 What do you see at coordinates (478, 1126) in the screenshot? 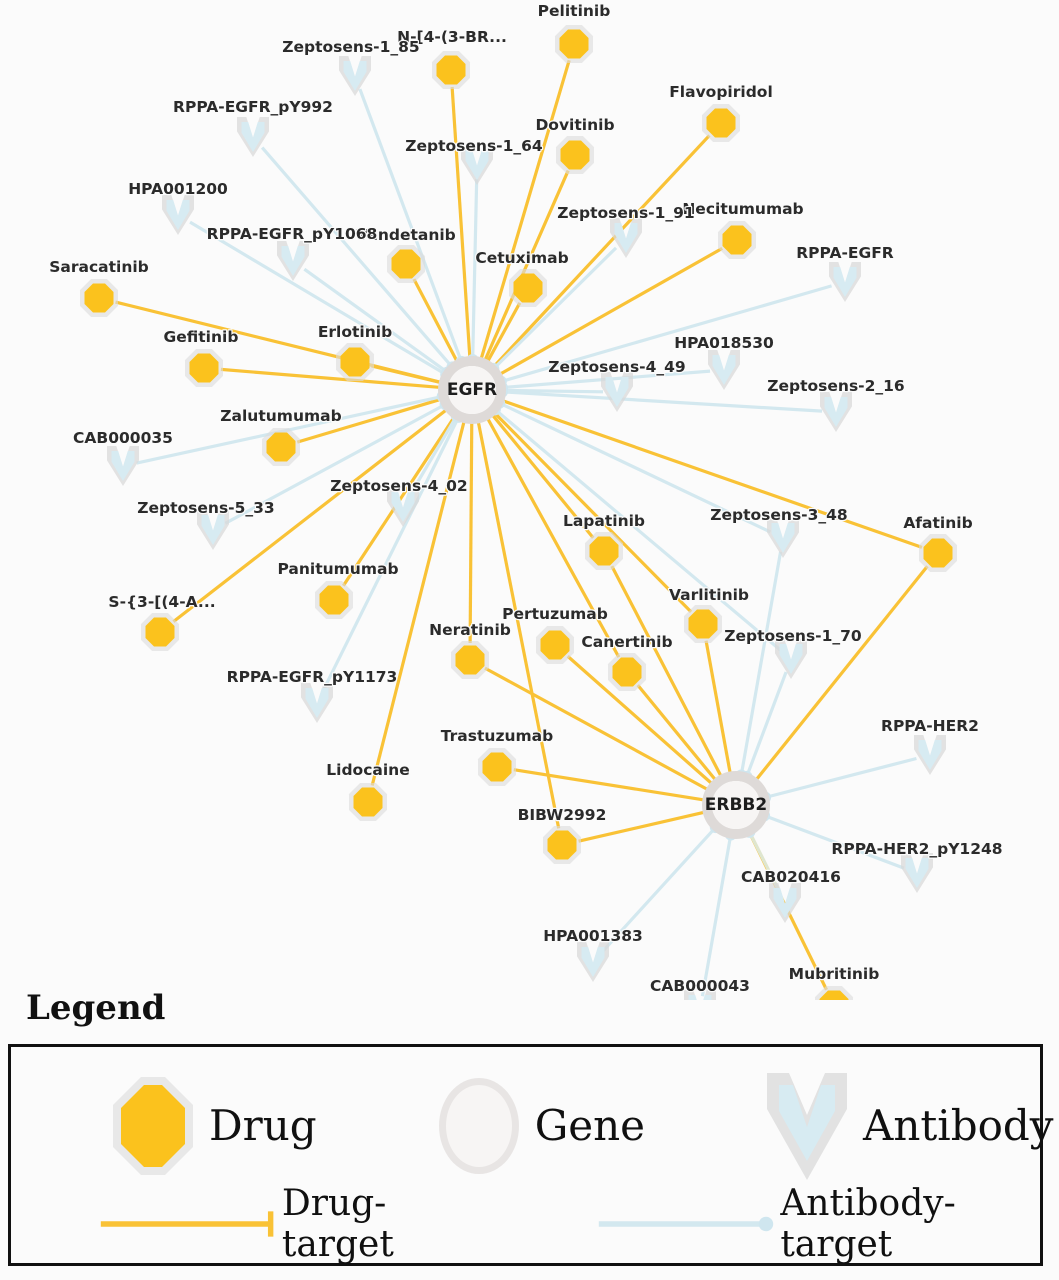
I see `gene-icon` at bounding box center [478, 1126].